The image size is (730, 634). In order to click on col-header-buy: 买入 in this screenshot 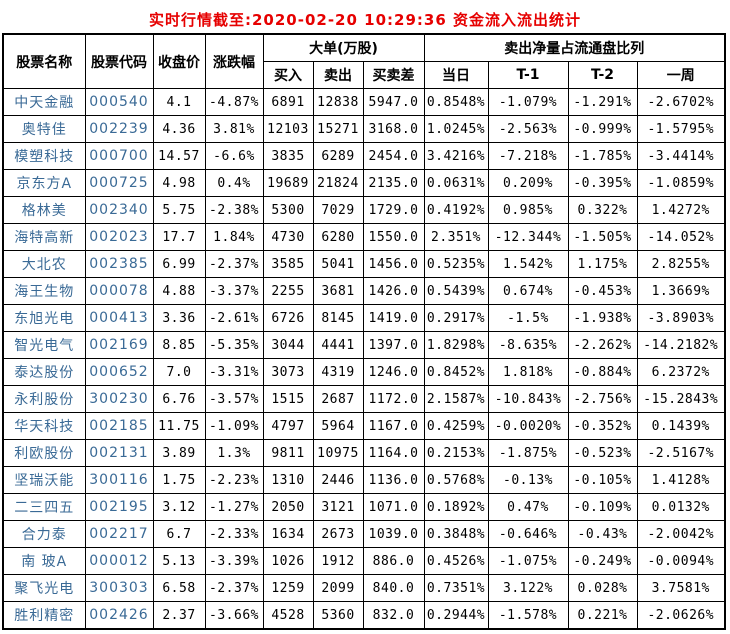, I will do `click(288, 75)`.